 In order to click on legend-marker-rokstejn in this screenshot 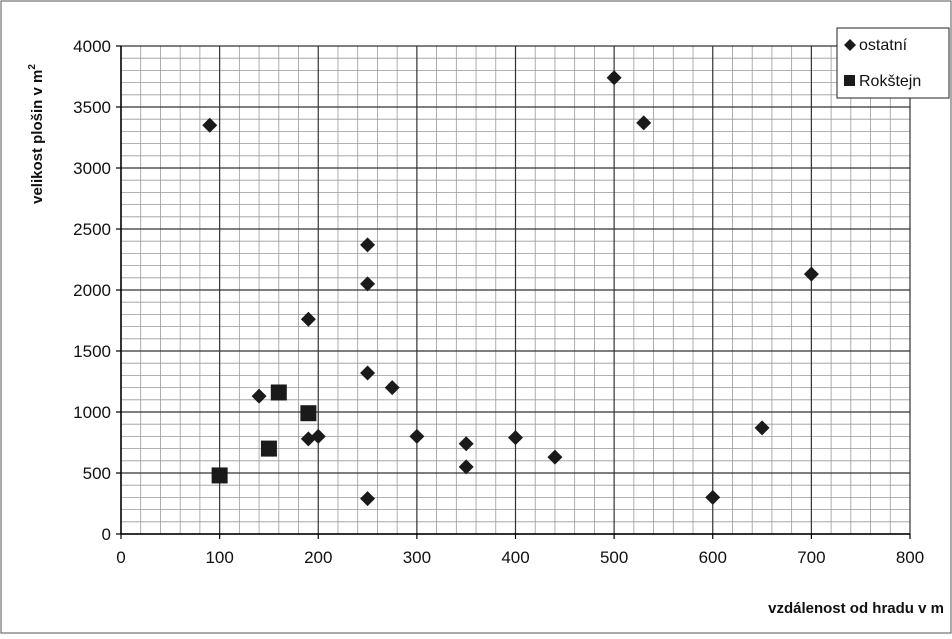, I will do `click(849, 80)`.